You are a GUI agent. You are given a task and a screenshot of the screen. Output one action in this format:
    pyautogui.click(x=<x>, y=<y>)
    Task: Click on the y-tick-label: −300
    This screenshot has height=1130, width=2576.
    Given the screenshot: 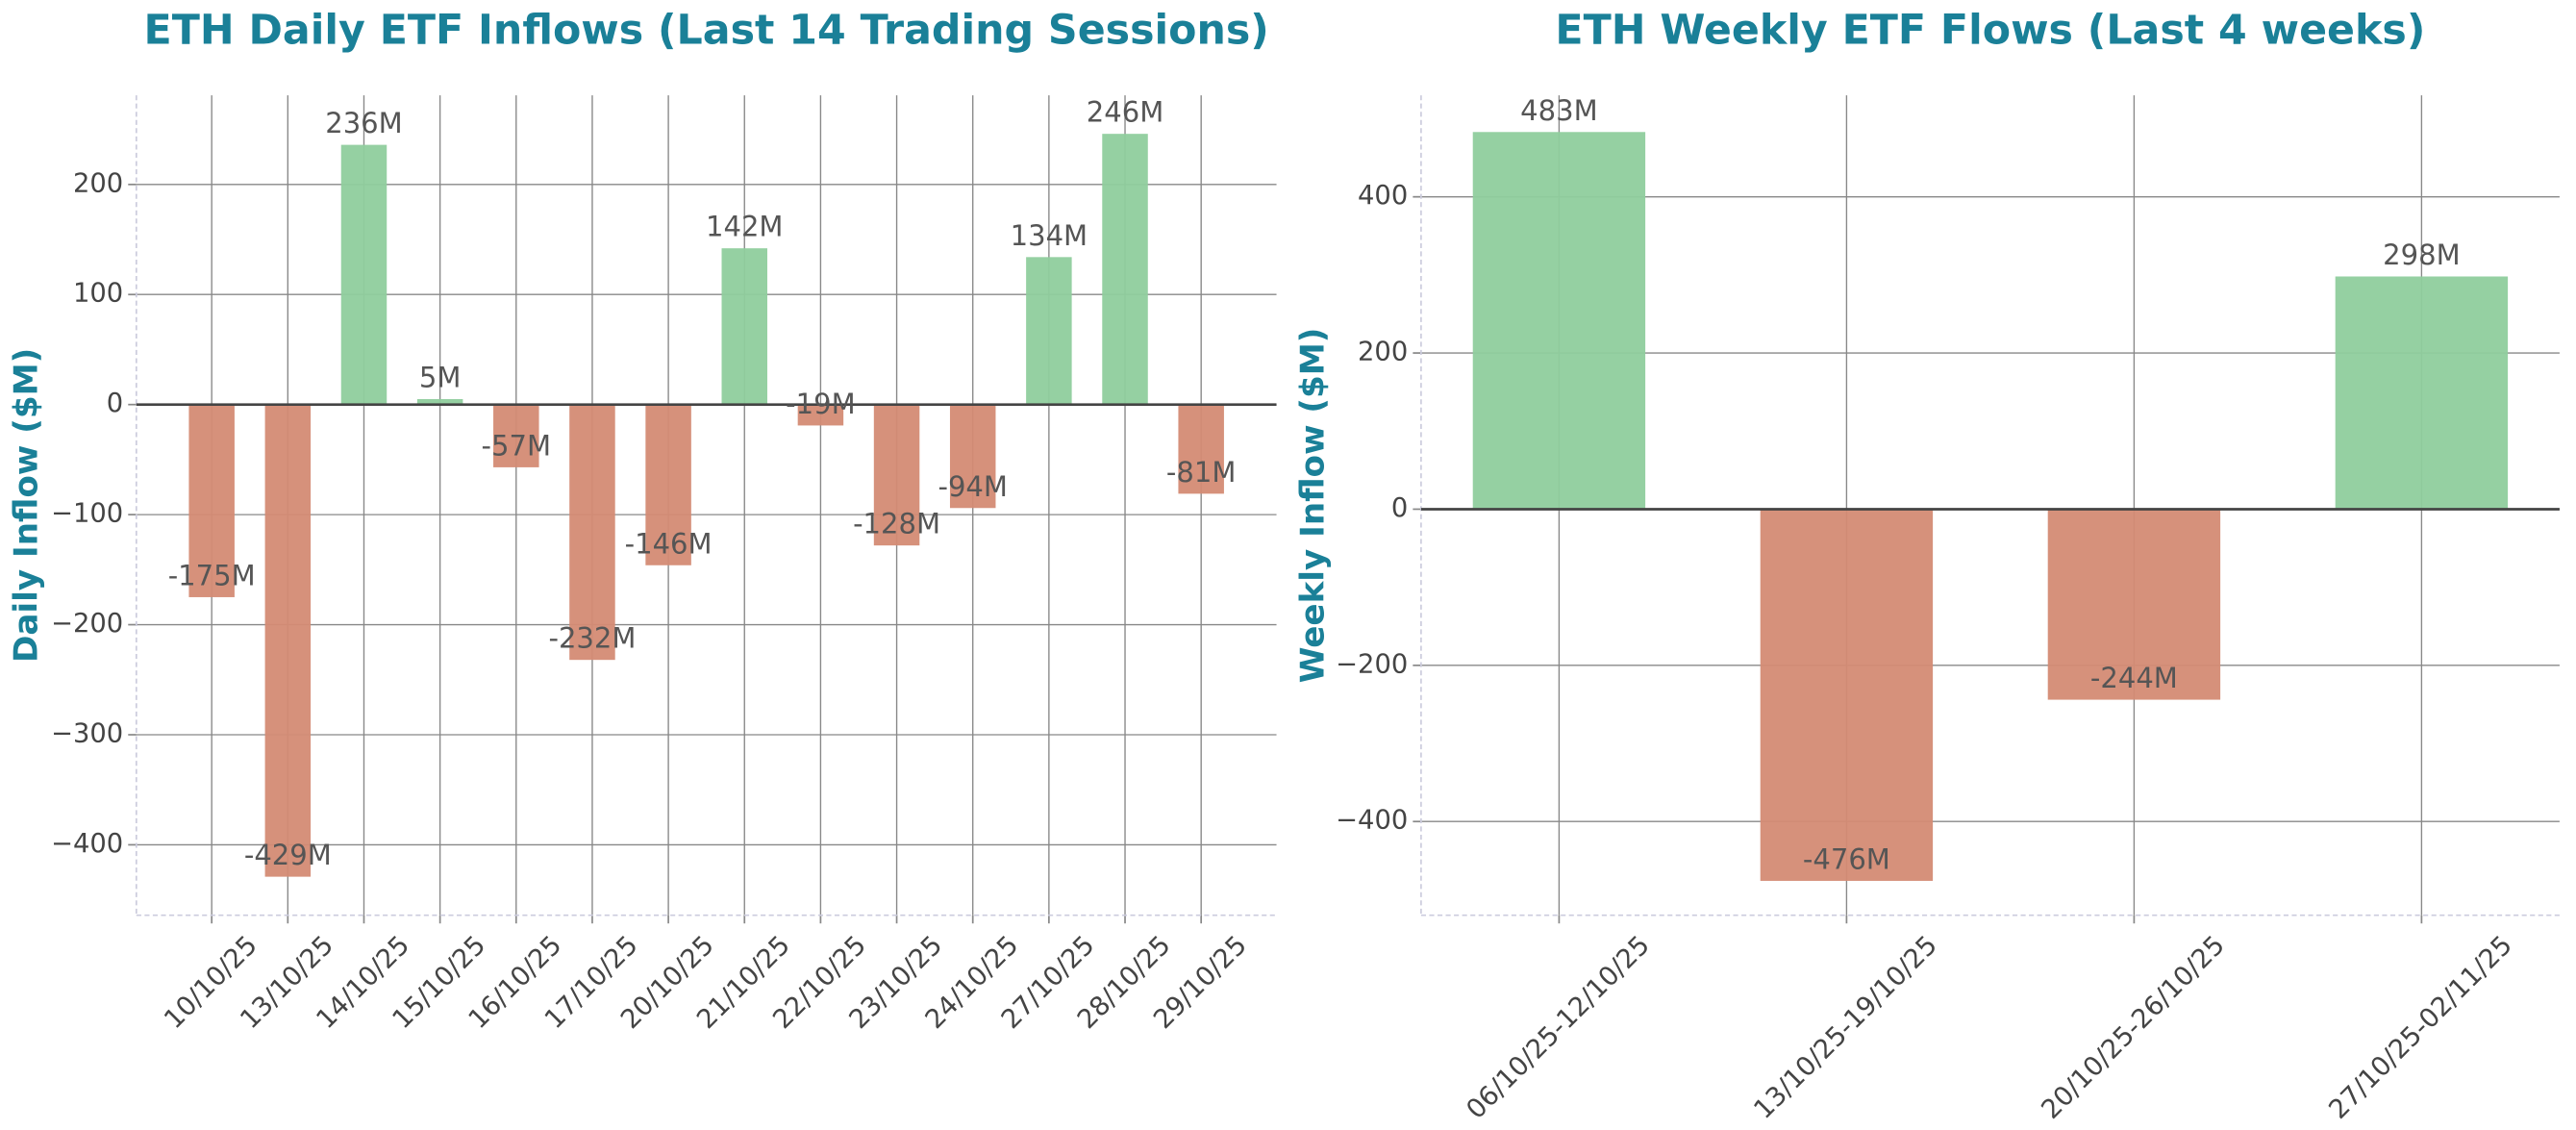 What is the action you would take?
    pyautogui.click(x=87, y=733)
    